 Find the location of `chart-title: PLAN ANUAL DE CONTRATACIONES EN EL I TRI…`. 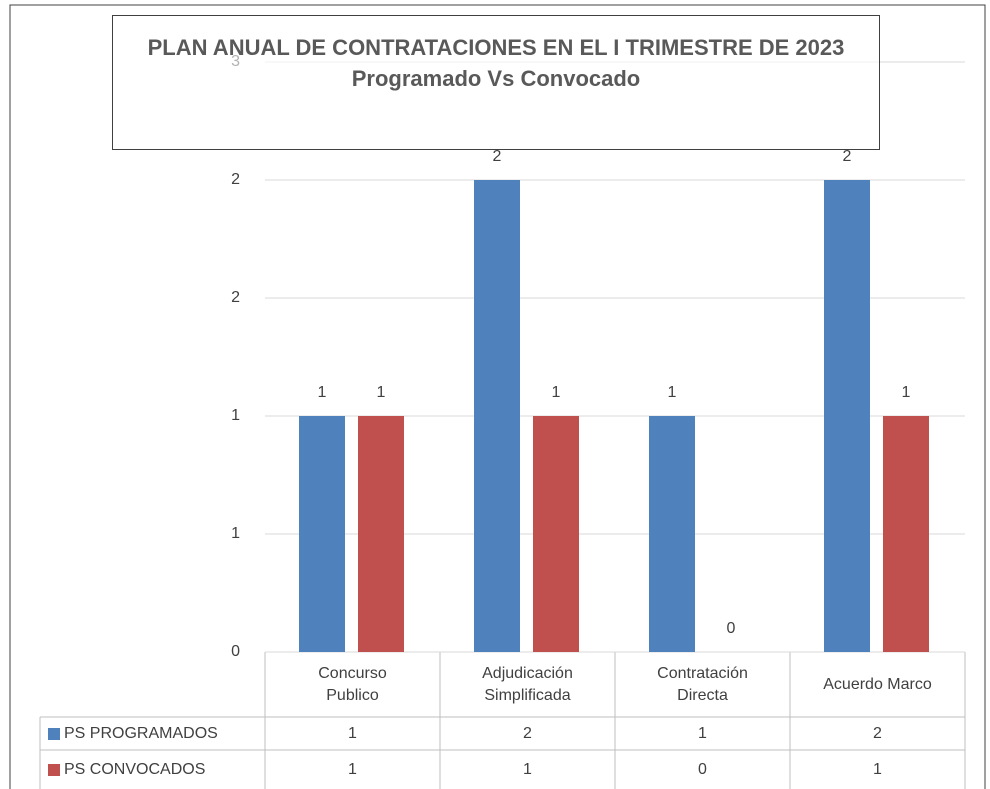

chart-title: PLAN ANUAL DE CONTRATACIONES EN EL I TRI… is located at coordinates (496, 47).